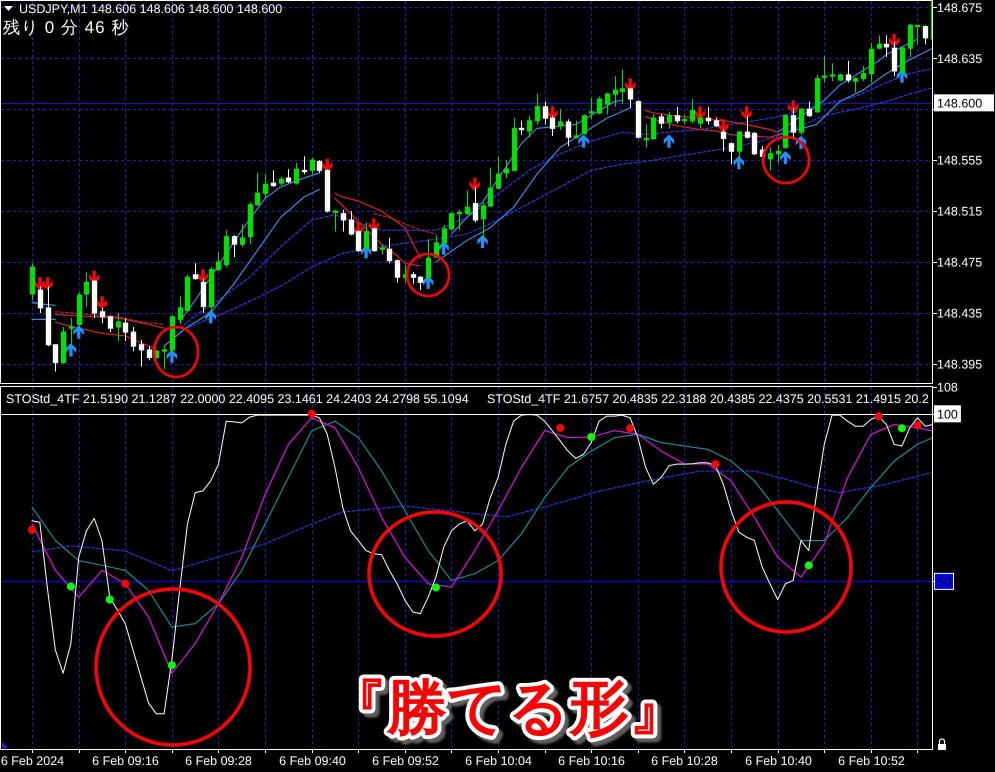  Describe the element at coordinates (871, 761) in the screenshot. I see `x-tick-label: 6 Feb 10:52` at that location.